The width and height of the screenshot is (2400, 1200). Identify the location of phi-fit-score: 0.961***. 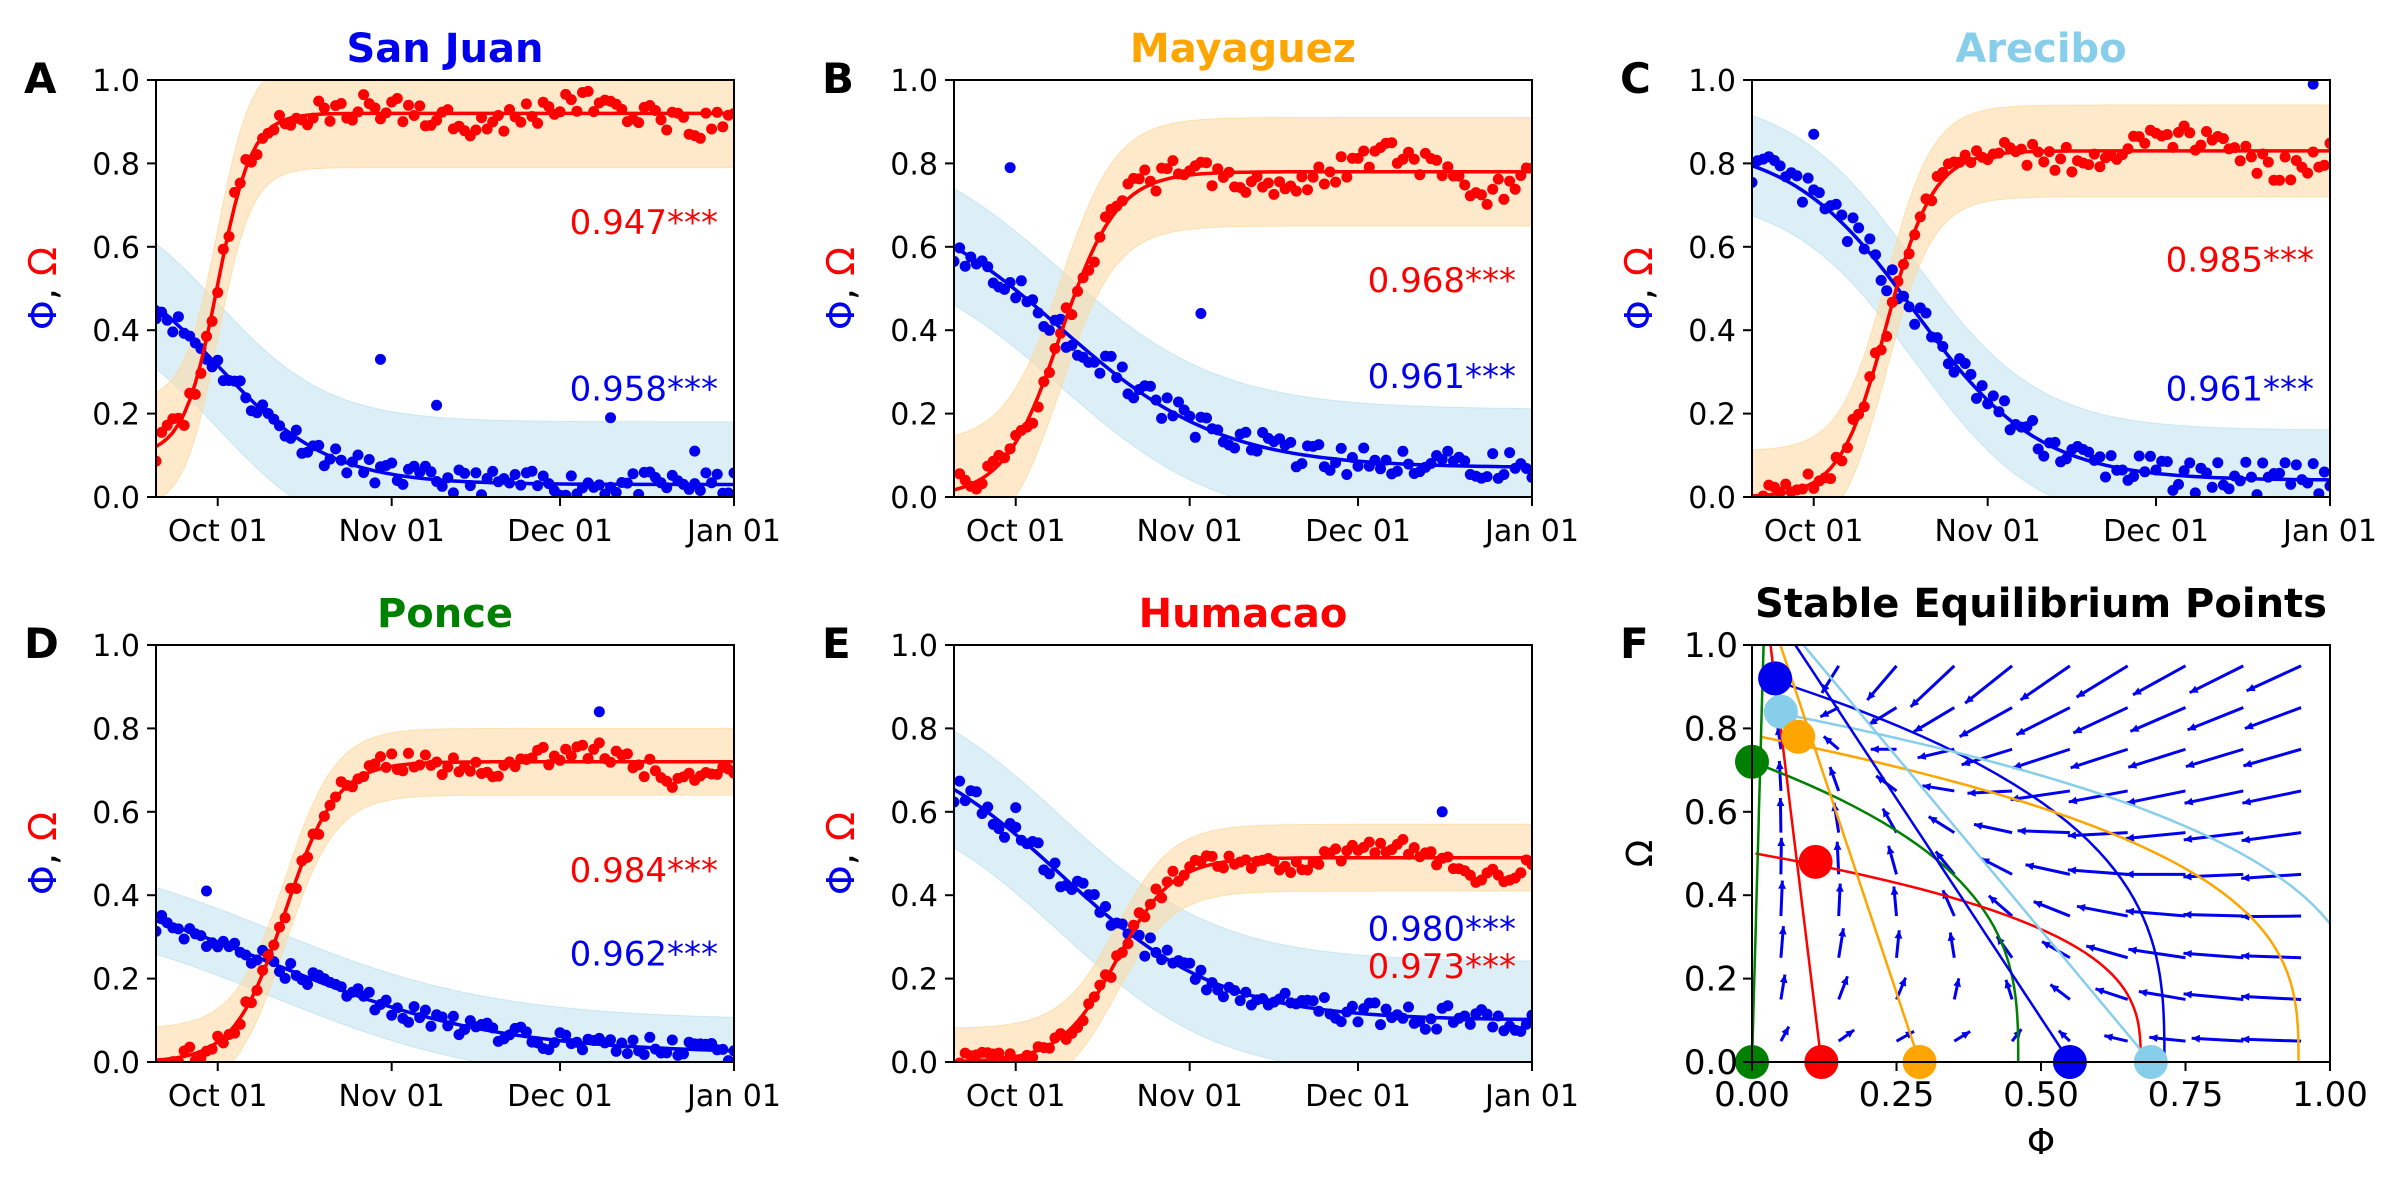
(2240, 390).